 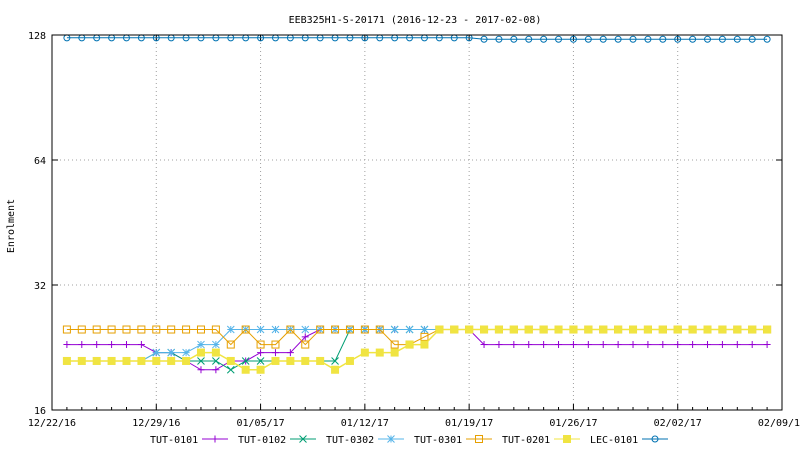 What do you see at coordinates (541, 440) in the screenshot?
I see `legend-item-tut-0201: TUT-0201` at bounding box center [541, 440].